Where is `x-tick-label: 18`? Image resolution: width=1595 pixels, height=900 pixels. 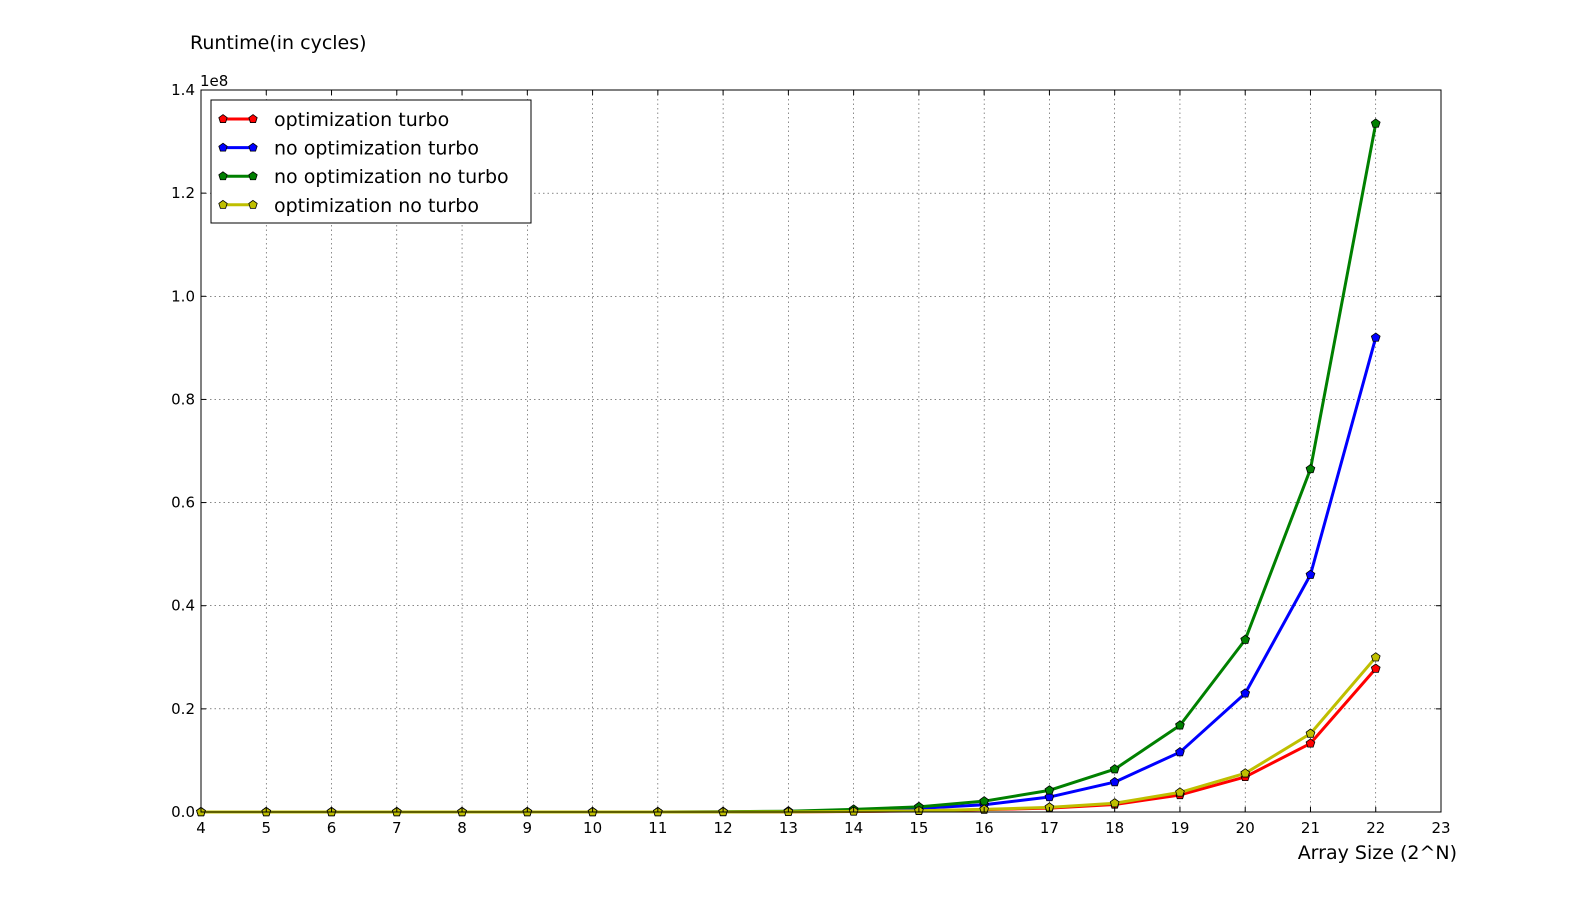 x-tick-label: 18 is located at coordinates (1114, 828).